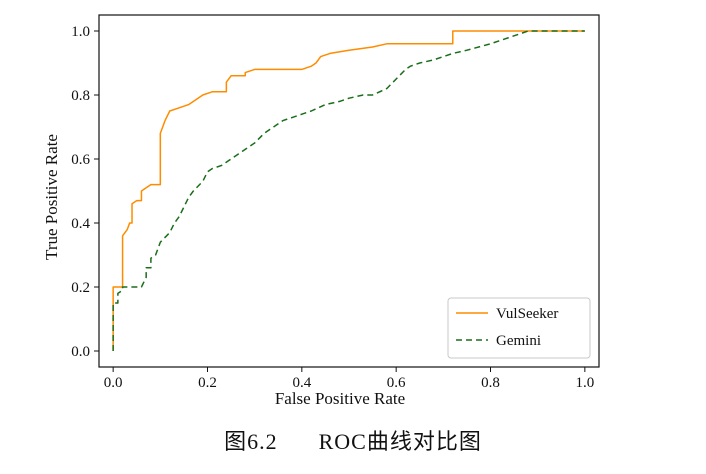 Image resolution: width=706 pixels, height=474 pixels. Describe the element at coordinates (519, 328) in the screenshot. I see `legend: VulSeeker Gemini` at that location.